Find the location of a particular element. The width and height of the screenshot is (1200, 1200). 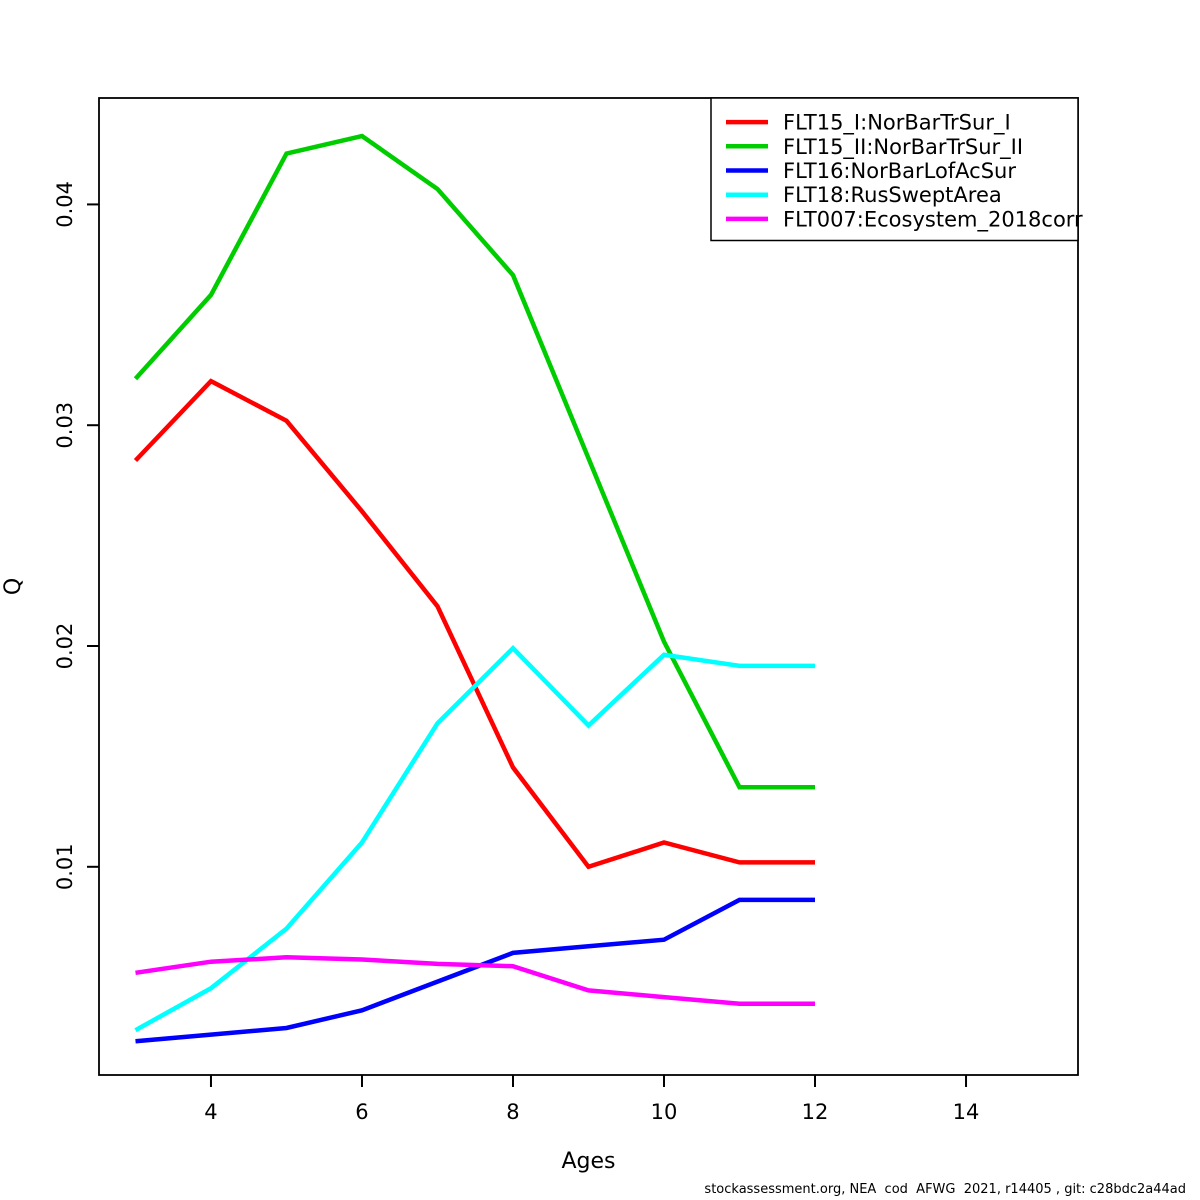

legend-label-FLT15_II: FLT15_II:NorBarTrSur_II is located at coordinates (903, 147).